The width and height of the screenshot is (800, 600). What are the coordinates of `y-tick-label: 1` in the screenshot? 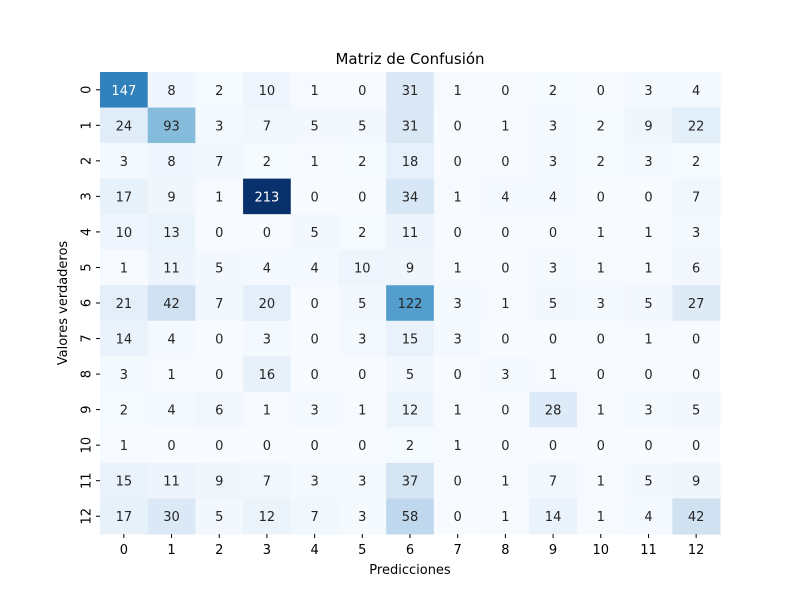 It's located at (87, 125).